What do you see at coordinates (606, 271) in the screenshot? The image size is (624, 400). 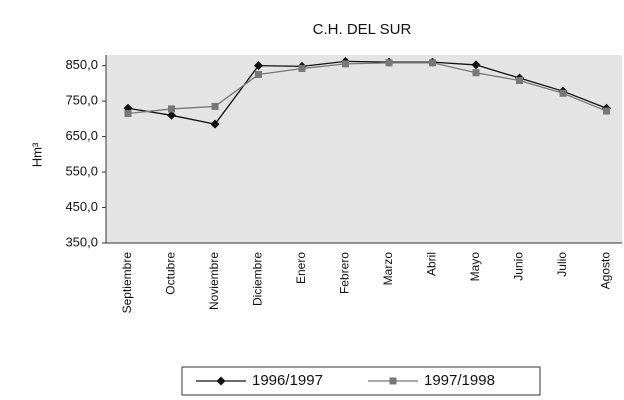 I see `x-tick-label: Agosto` at bounding box center [606, 271].